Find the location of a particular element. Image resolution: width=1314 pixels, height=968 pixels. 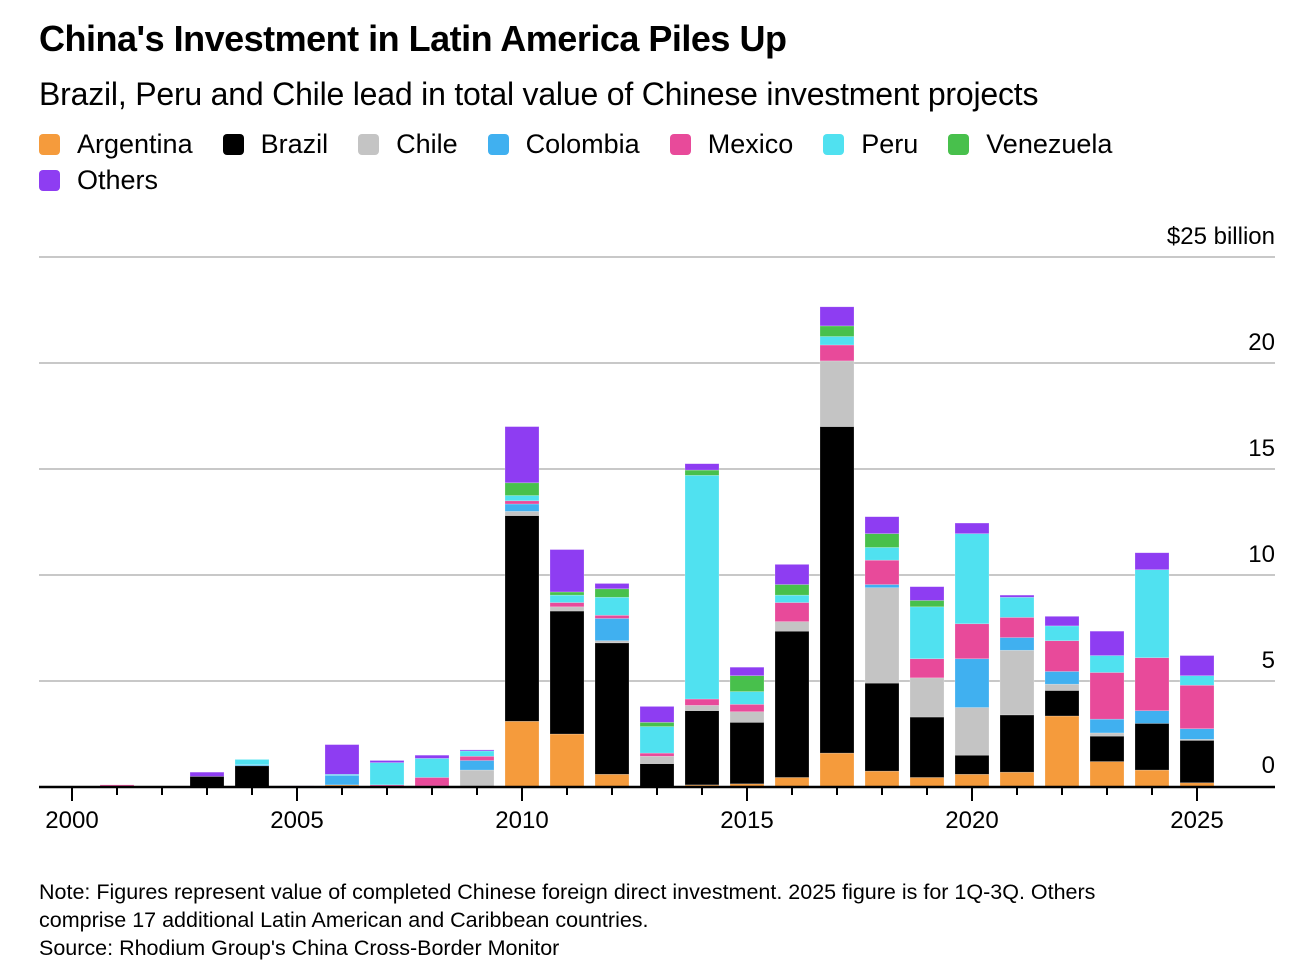

bar-segment-chile-2023 is located at coordinates (1107, 734).